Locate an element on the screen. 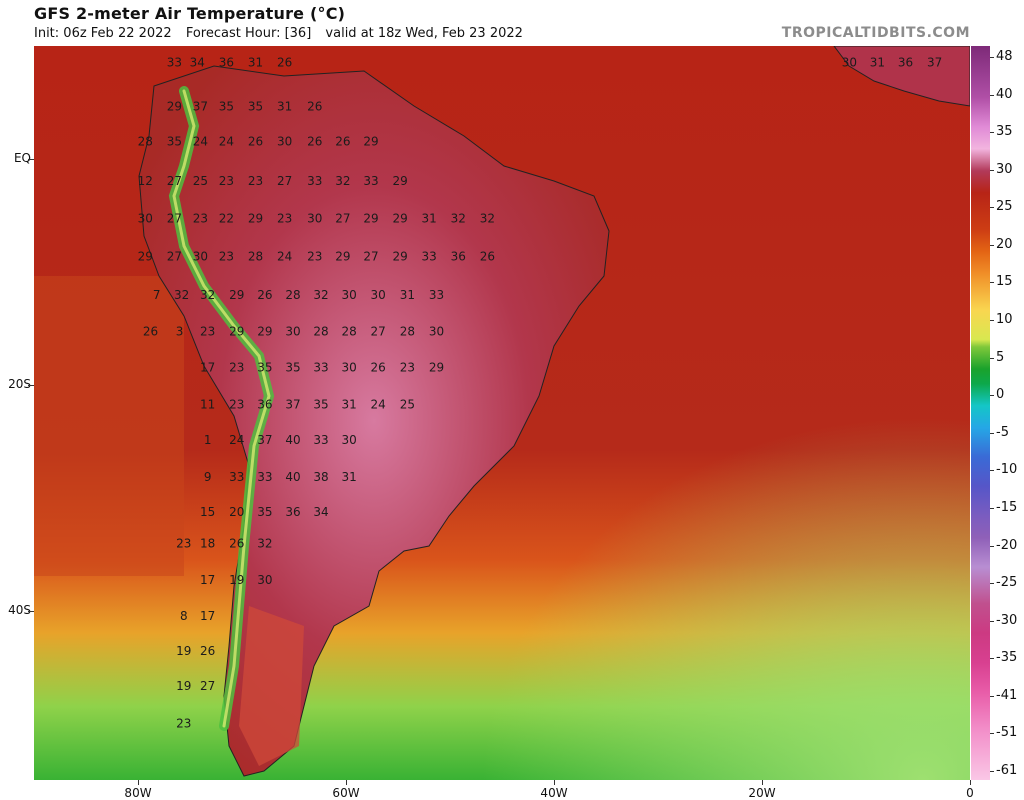 This screenshot has height=800, width=1024. lat-label-eq: EQ is located at coordinates (22, 158).